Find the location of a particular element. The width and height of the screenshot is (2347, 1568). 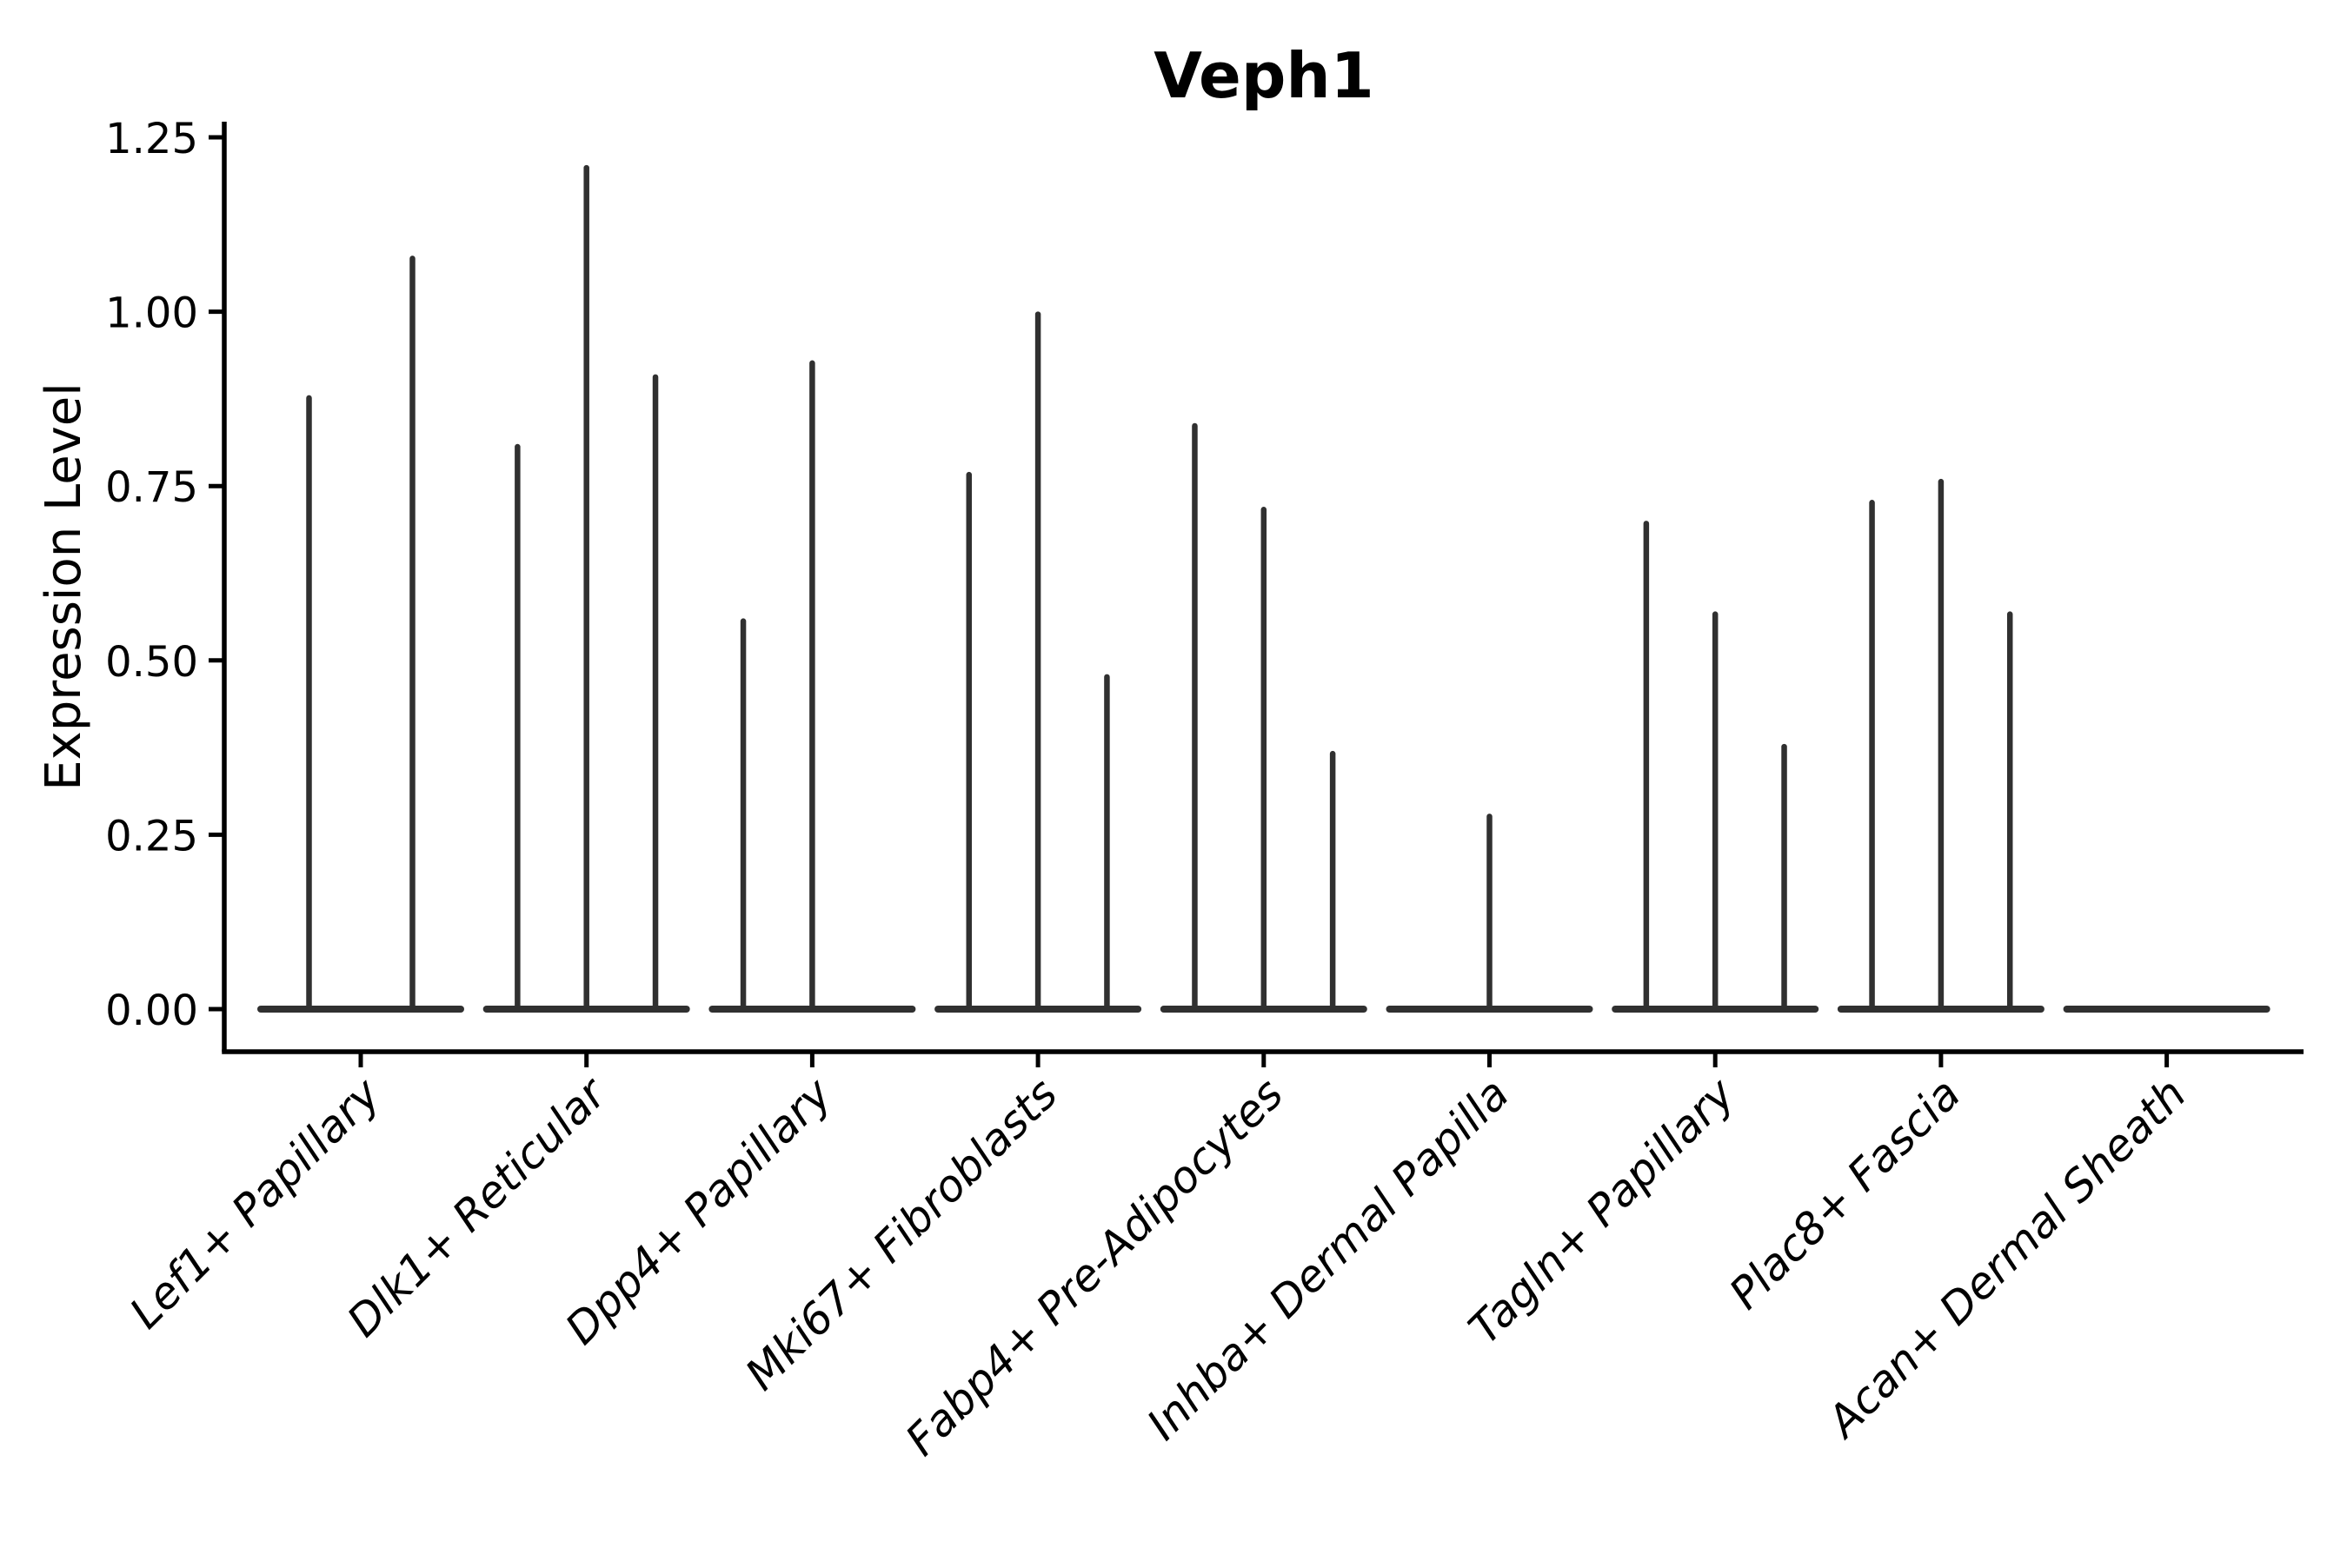

y-tick-label: 1.00 is located at coordinates (152, 313).